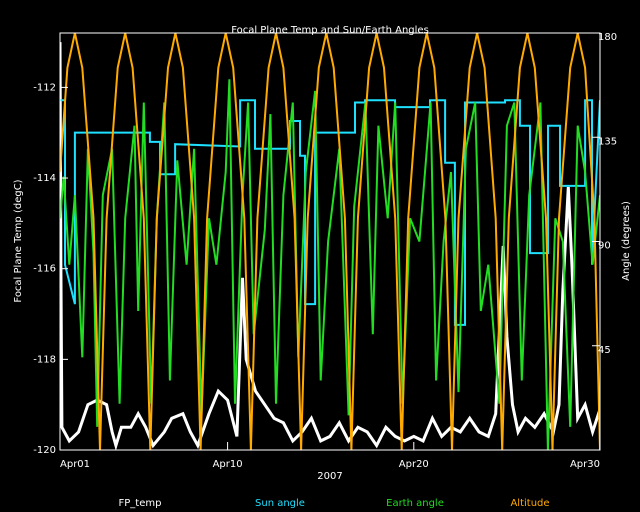 The image size is (640, 512). I want to click on y-tick-label: -112, so click(44, 87).